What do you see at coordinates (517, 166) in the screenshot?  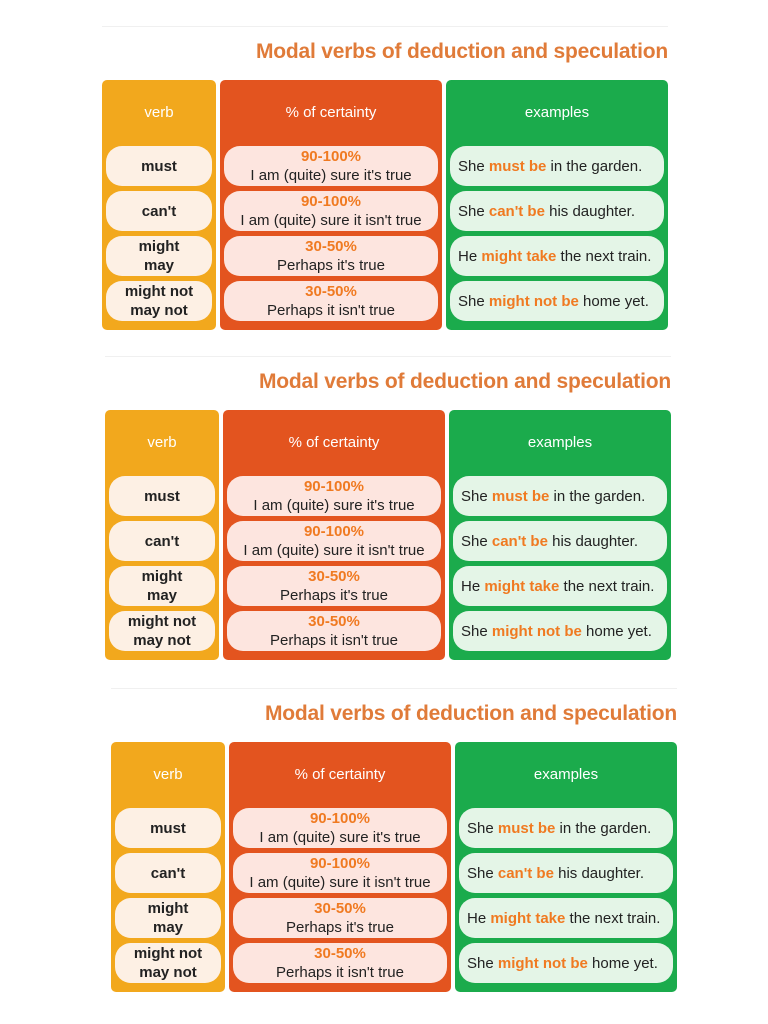 I see `example-modal-highlight: must be` at bounding box center [517, 166].